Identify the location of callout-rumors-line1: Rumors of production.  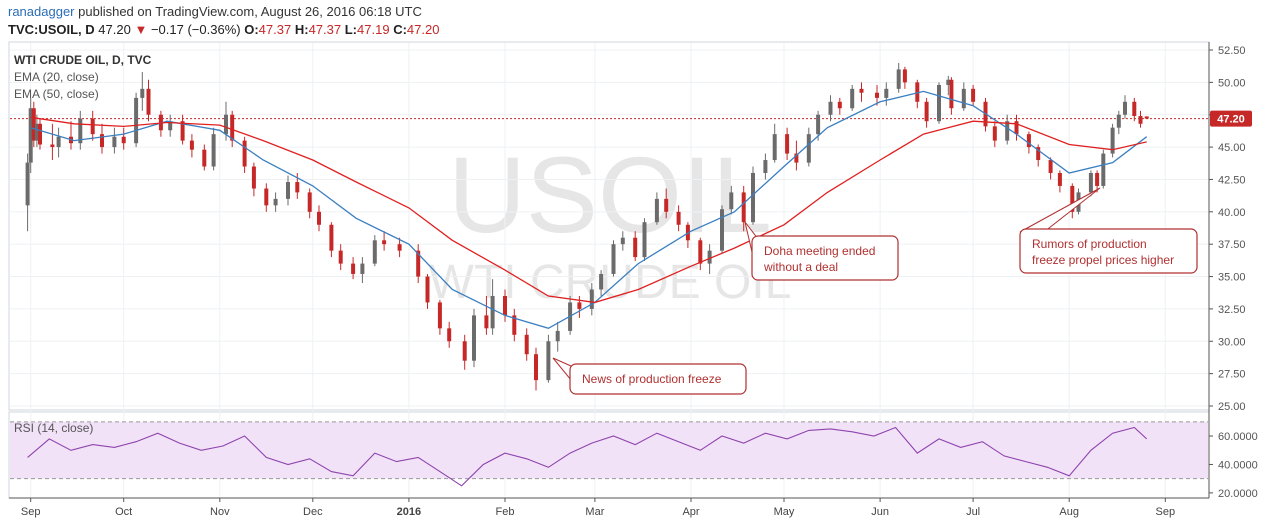
(1089, 244).